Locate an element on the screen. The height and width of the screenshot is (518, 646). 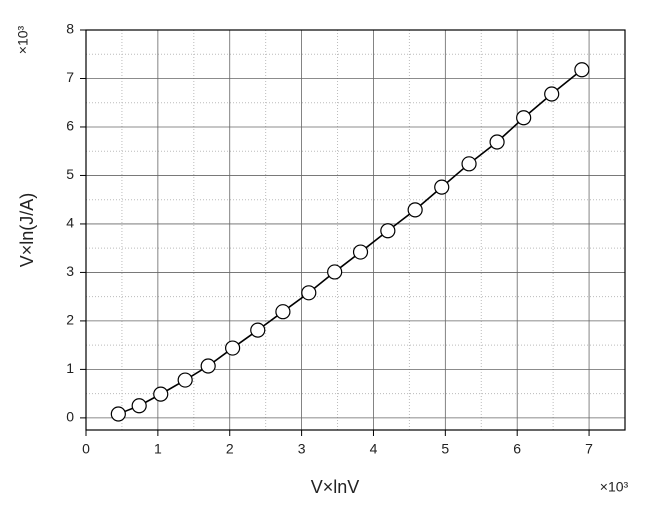
y-axis-title: V×ln(J/A) is located at coordinates (27, 230).